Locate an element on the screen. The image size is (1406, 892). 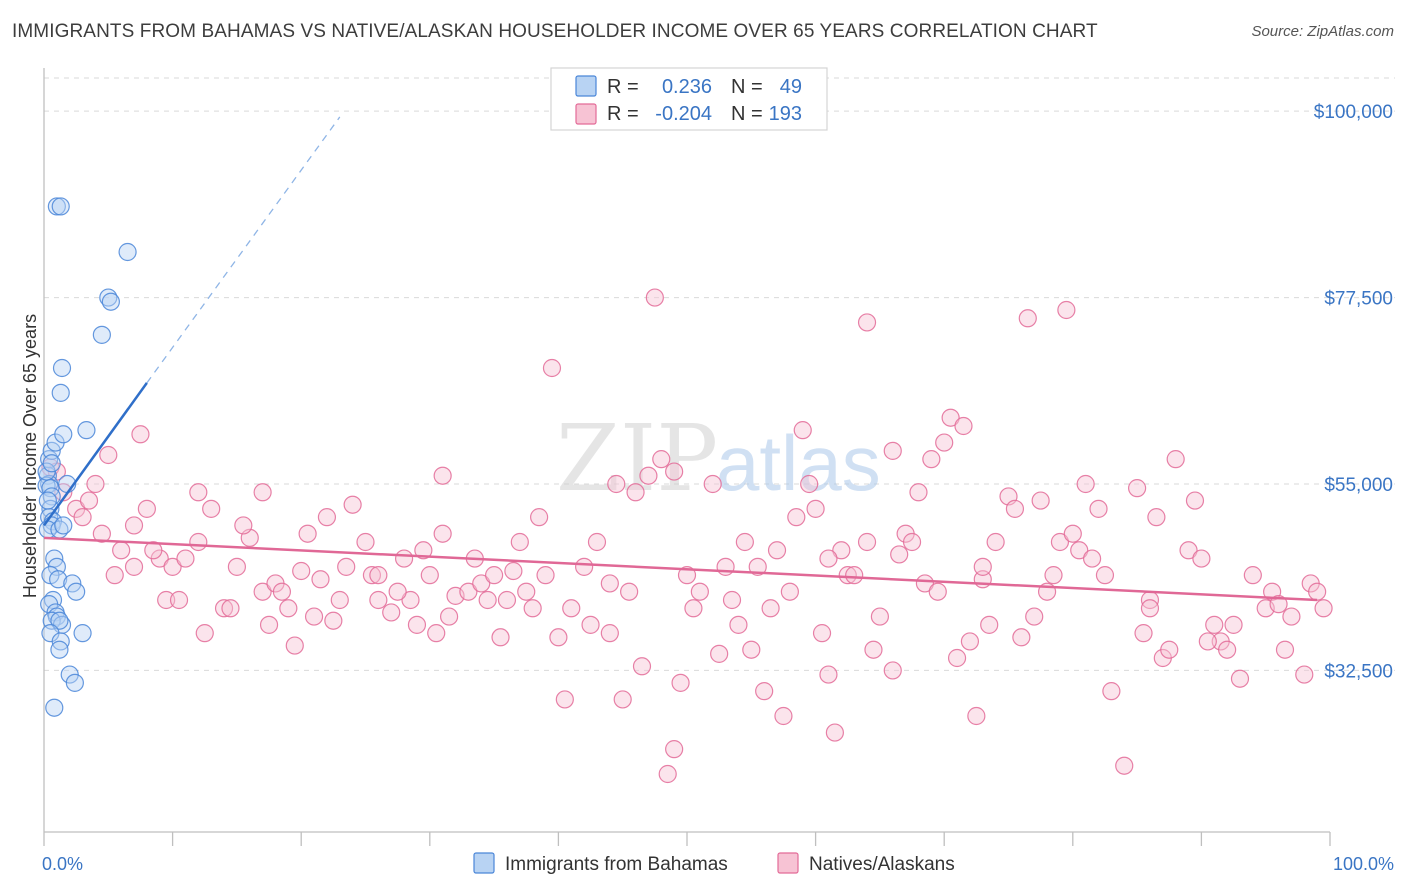
y-tick-label-2: $55,000 is located at coordinates (1358, 485).